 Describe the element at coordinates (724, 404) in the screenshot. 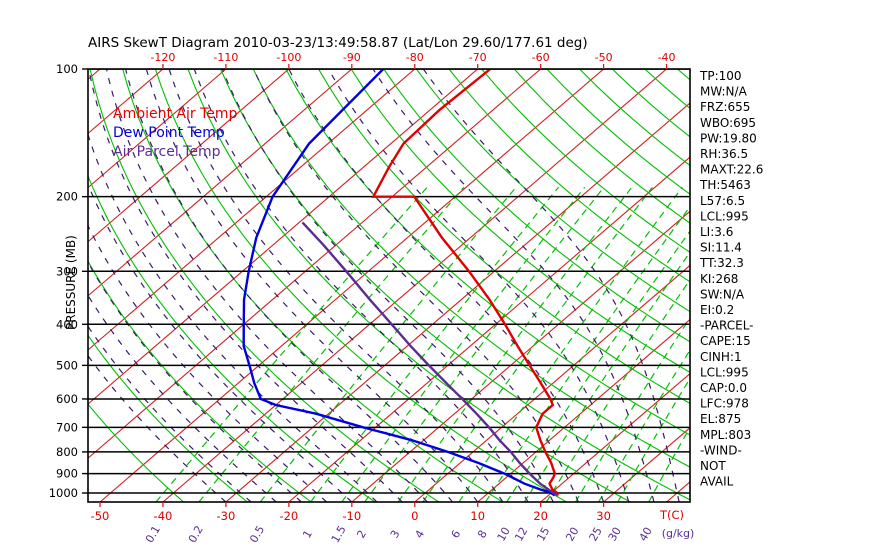

I see `parameter-lfc-978: LFC:978` at that location.